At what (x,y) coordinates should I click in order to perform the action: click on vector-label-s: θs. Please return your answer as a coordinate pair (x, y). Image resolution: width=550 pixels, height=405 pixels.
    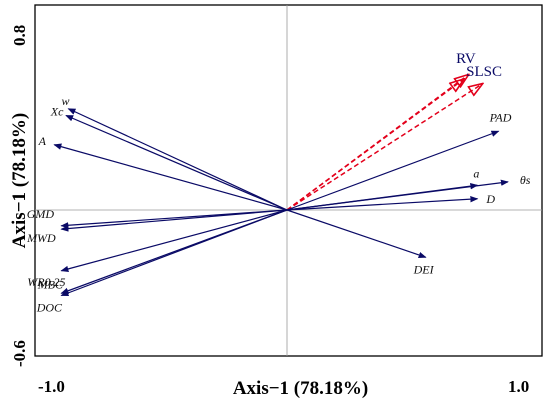
    Looking at the image, I should click on (525, 180).